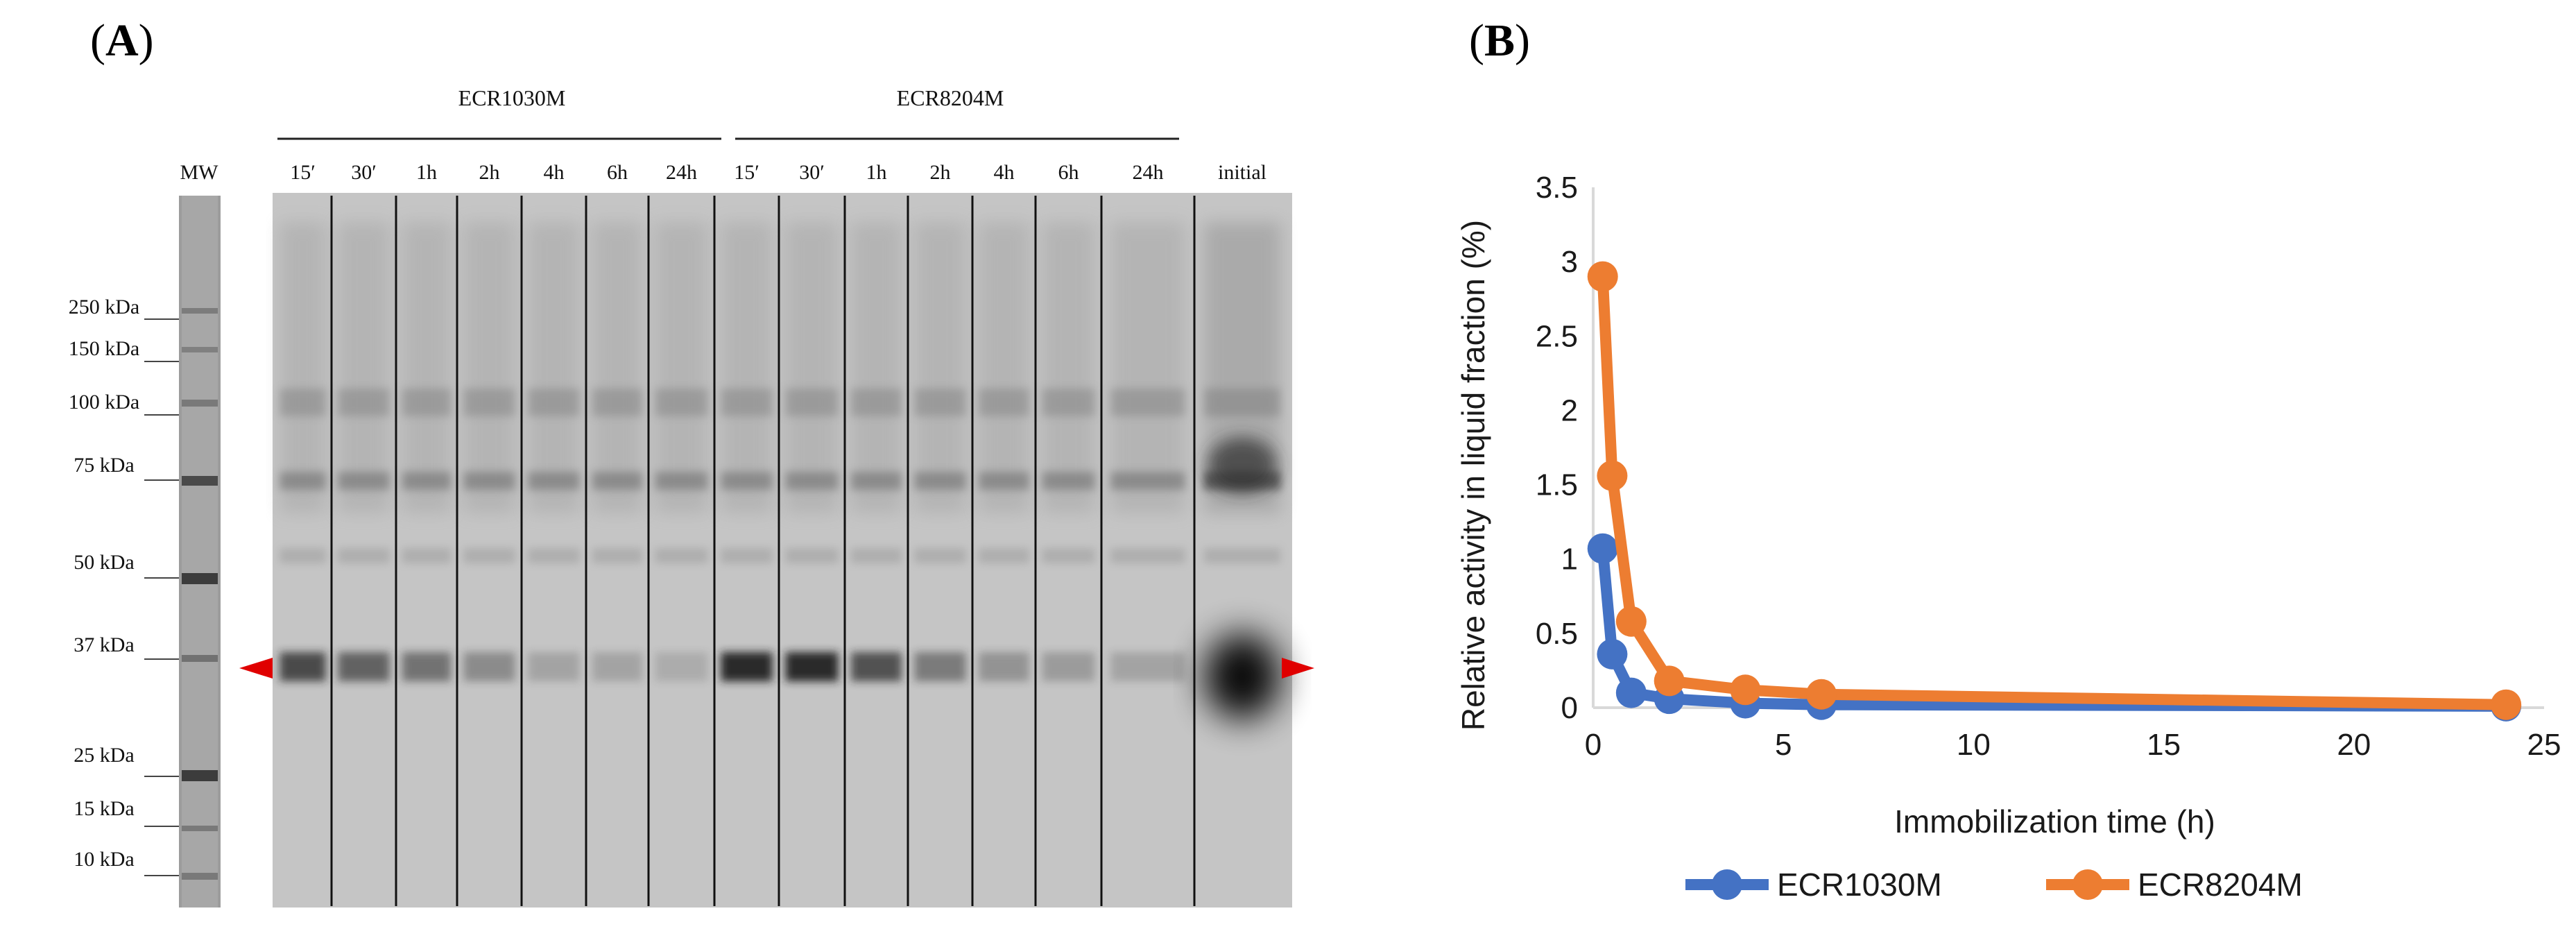 This screenshot has height=929, width=2576. I want to click on panel-b-label: (B), so click(1499, 40).